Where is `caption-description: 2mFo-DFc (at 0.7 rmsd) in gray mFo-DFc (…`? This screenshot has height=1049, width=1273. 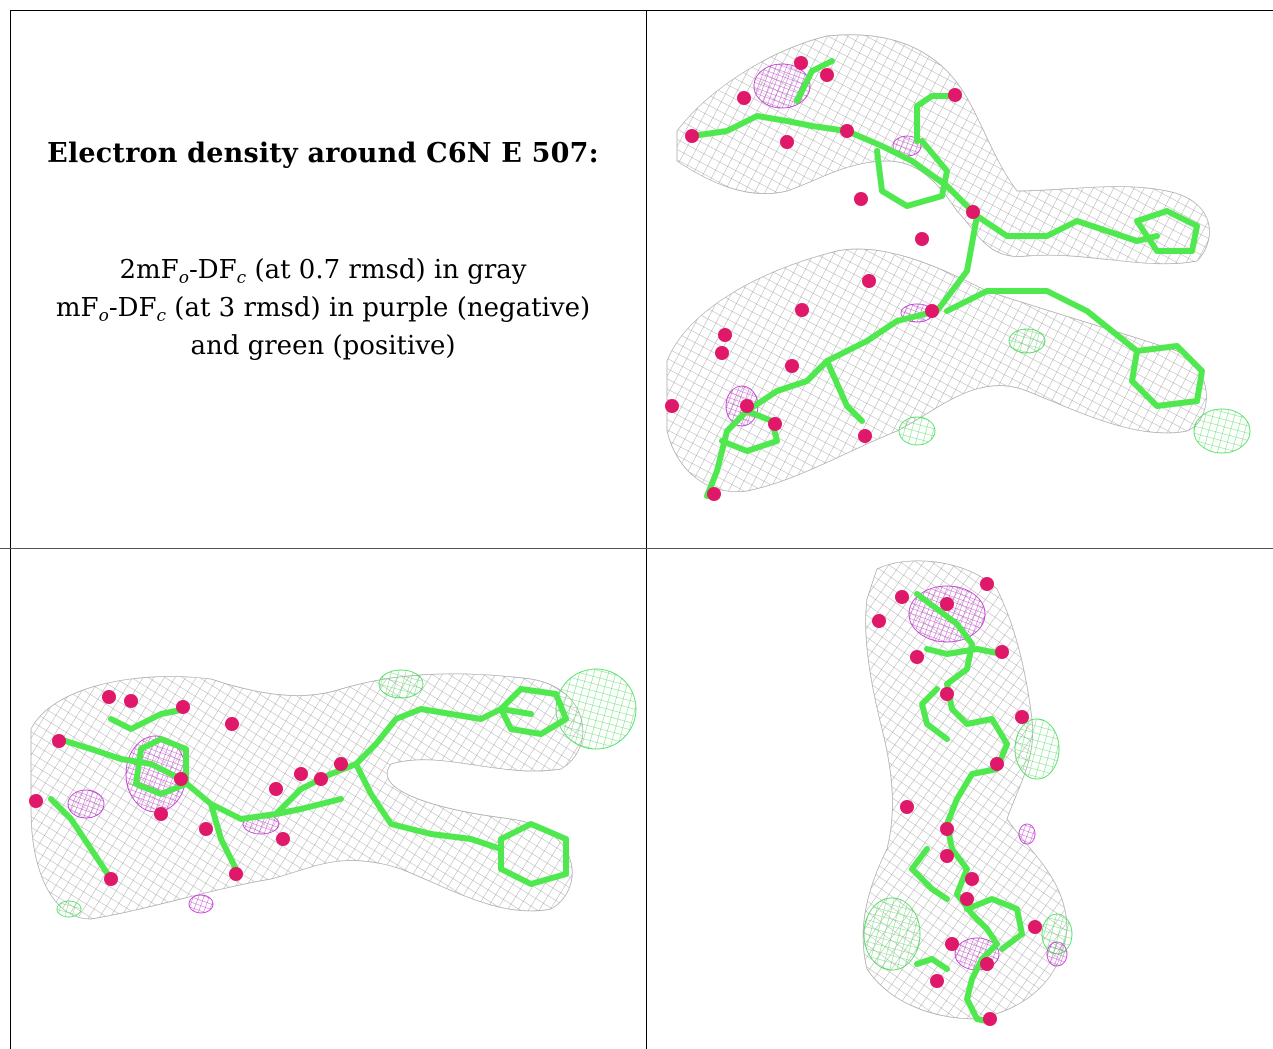 caption-description: 2mFo-DFc (at 0.7 rmsd) in gray mFo-DFc (… is located at coordinates (328, 308).